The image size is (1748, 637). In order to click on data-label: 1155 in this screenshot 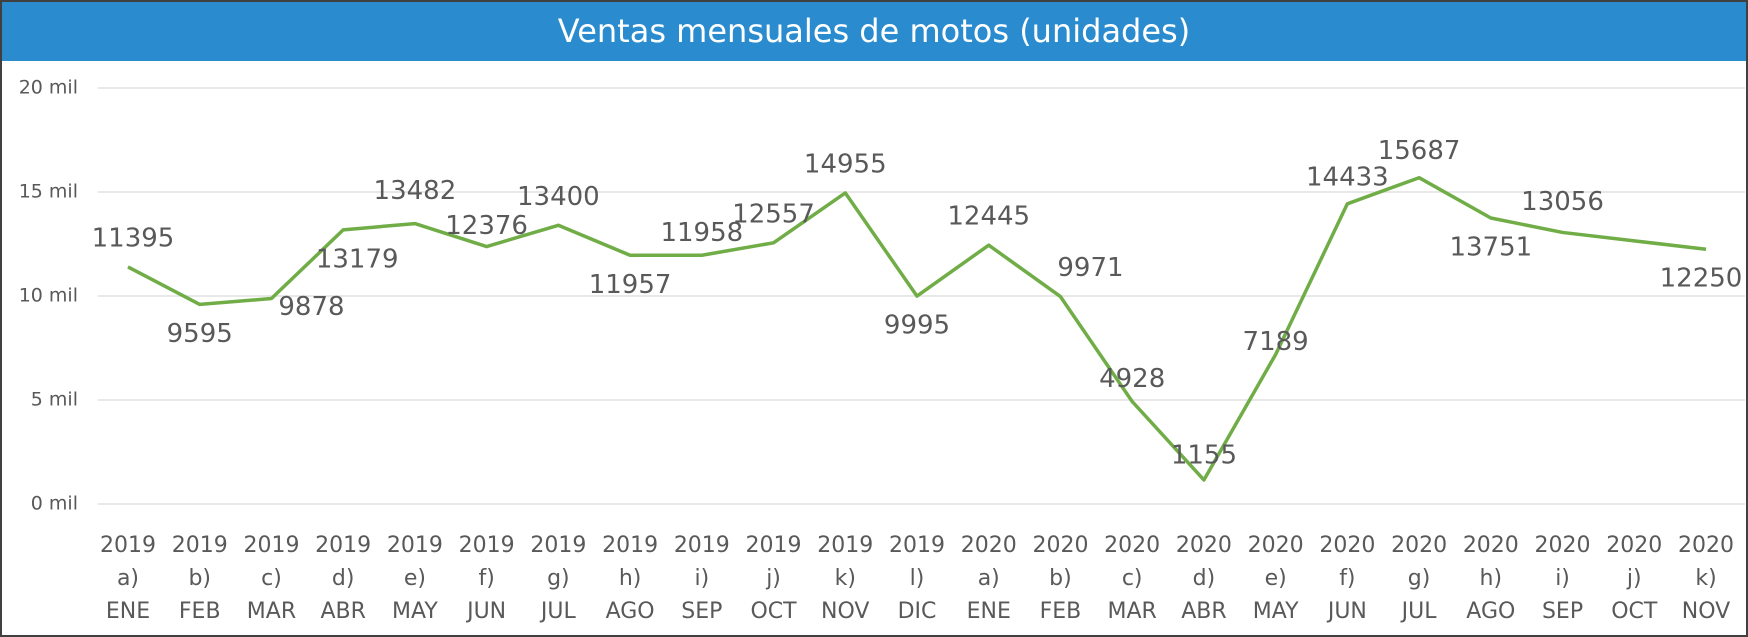, I will do `click(1204, 455)`.